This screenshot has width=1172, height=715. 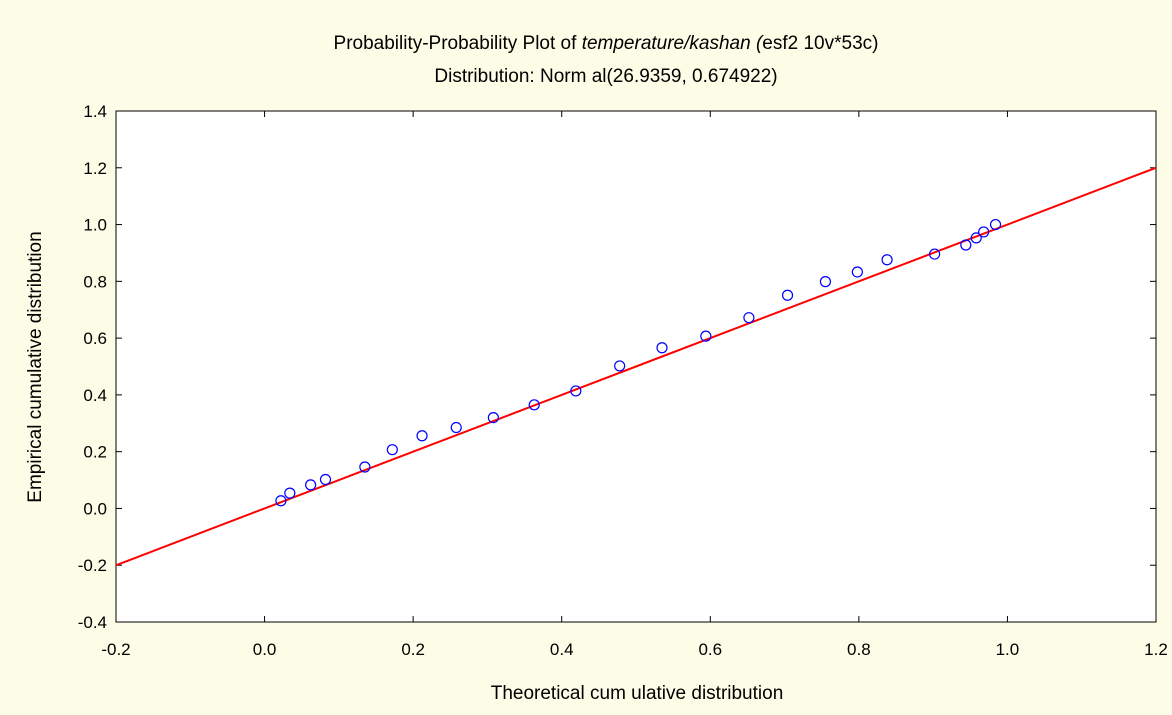 What do you see at coordinates (859, 649) in the screenshot?
I see `x-tick-label: 0.8` at bounding box center [859, 649].